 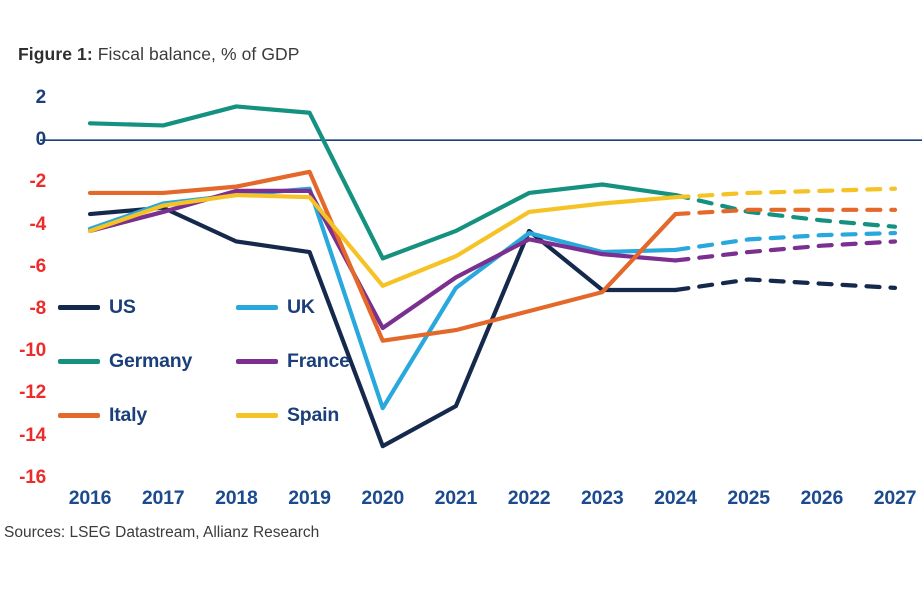 I want to click on legend-swatch-uk, so click(x=257, y=307).